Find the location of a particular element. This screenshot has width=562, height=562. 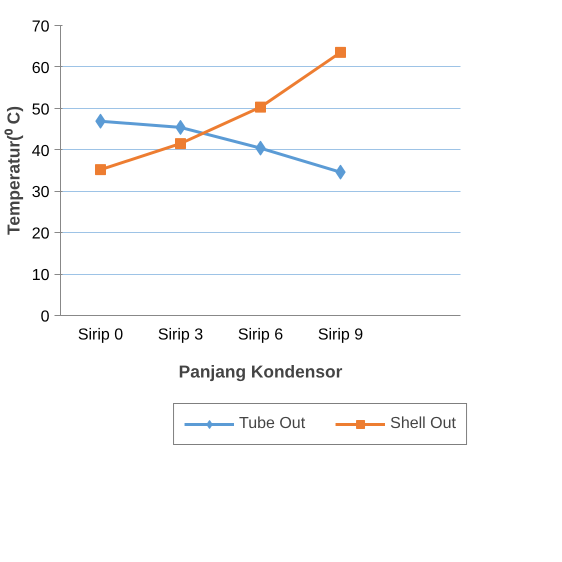

y-tick-label: 30 is located at coordinates (41, 193).